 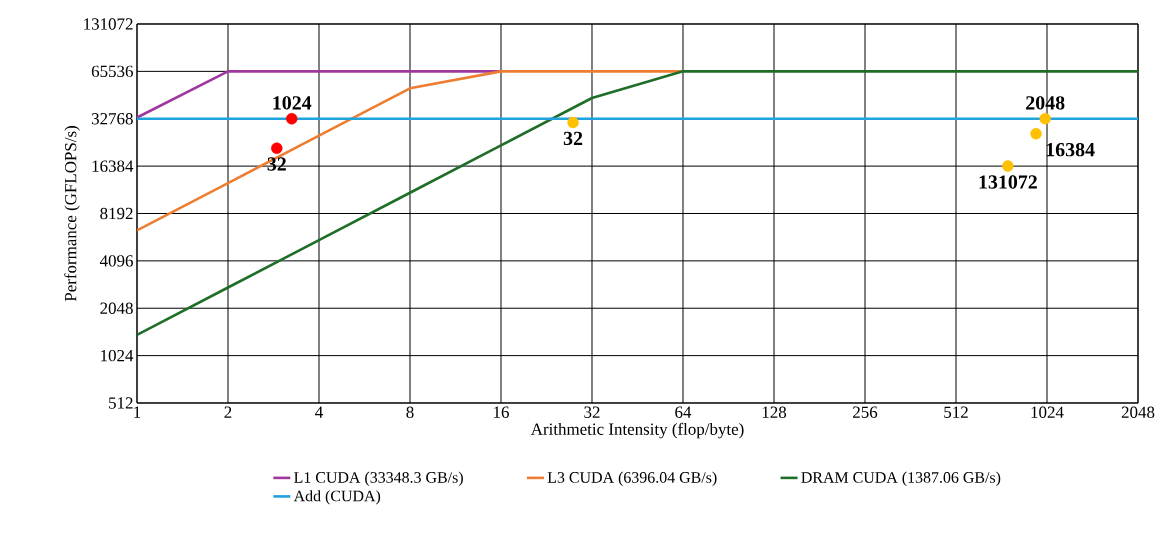 I want to click on legend-label: DRAM CUDA (1387.06 GB/s), so click(x=901, y=479).